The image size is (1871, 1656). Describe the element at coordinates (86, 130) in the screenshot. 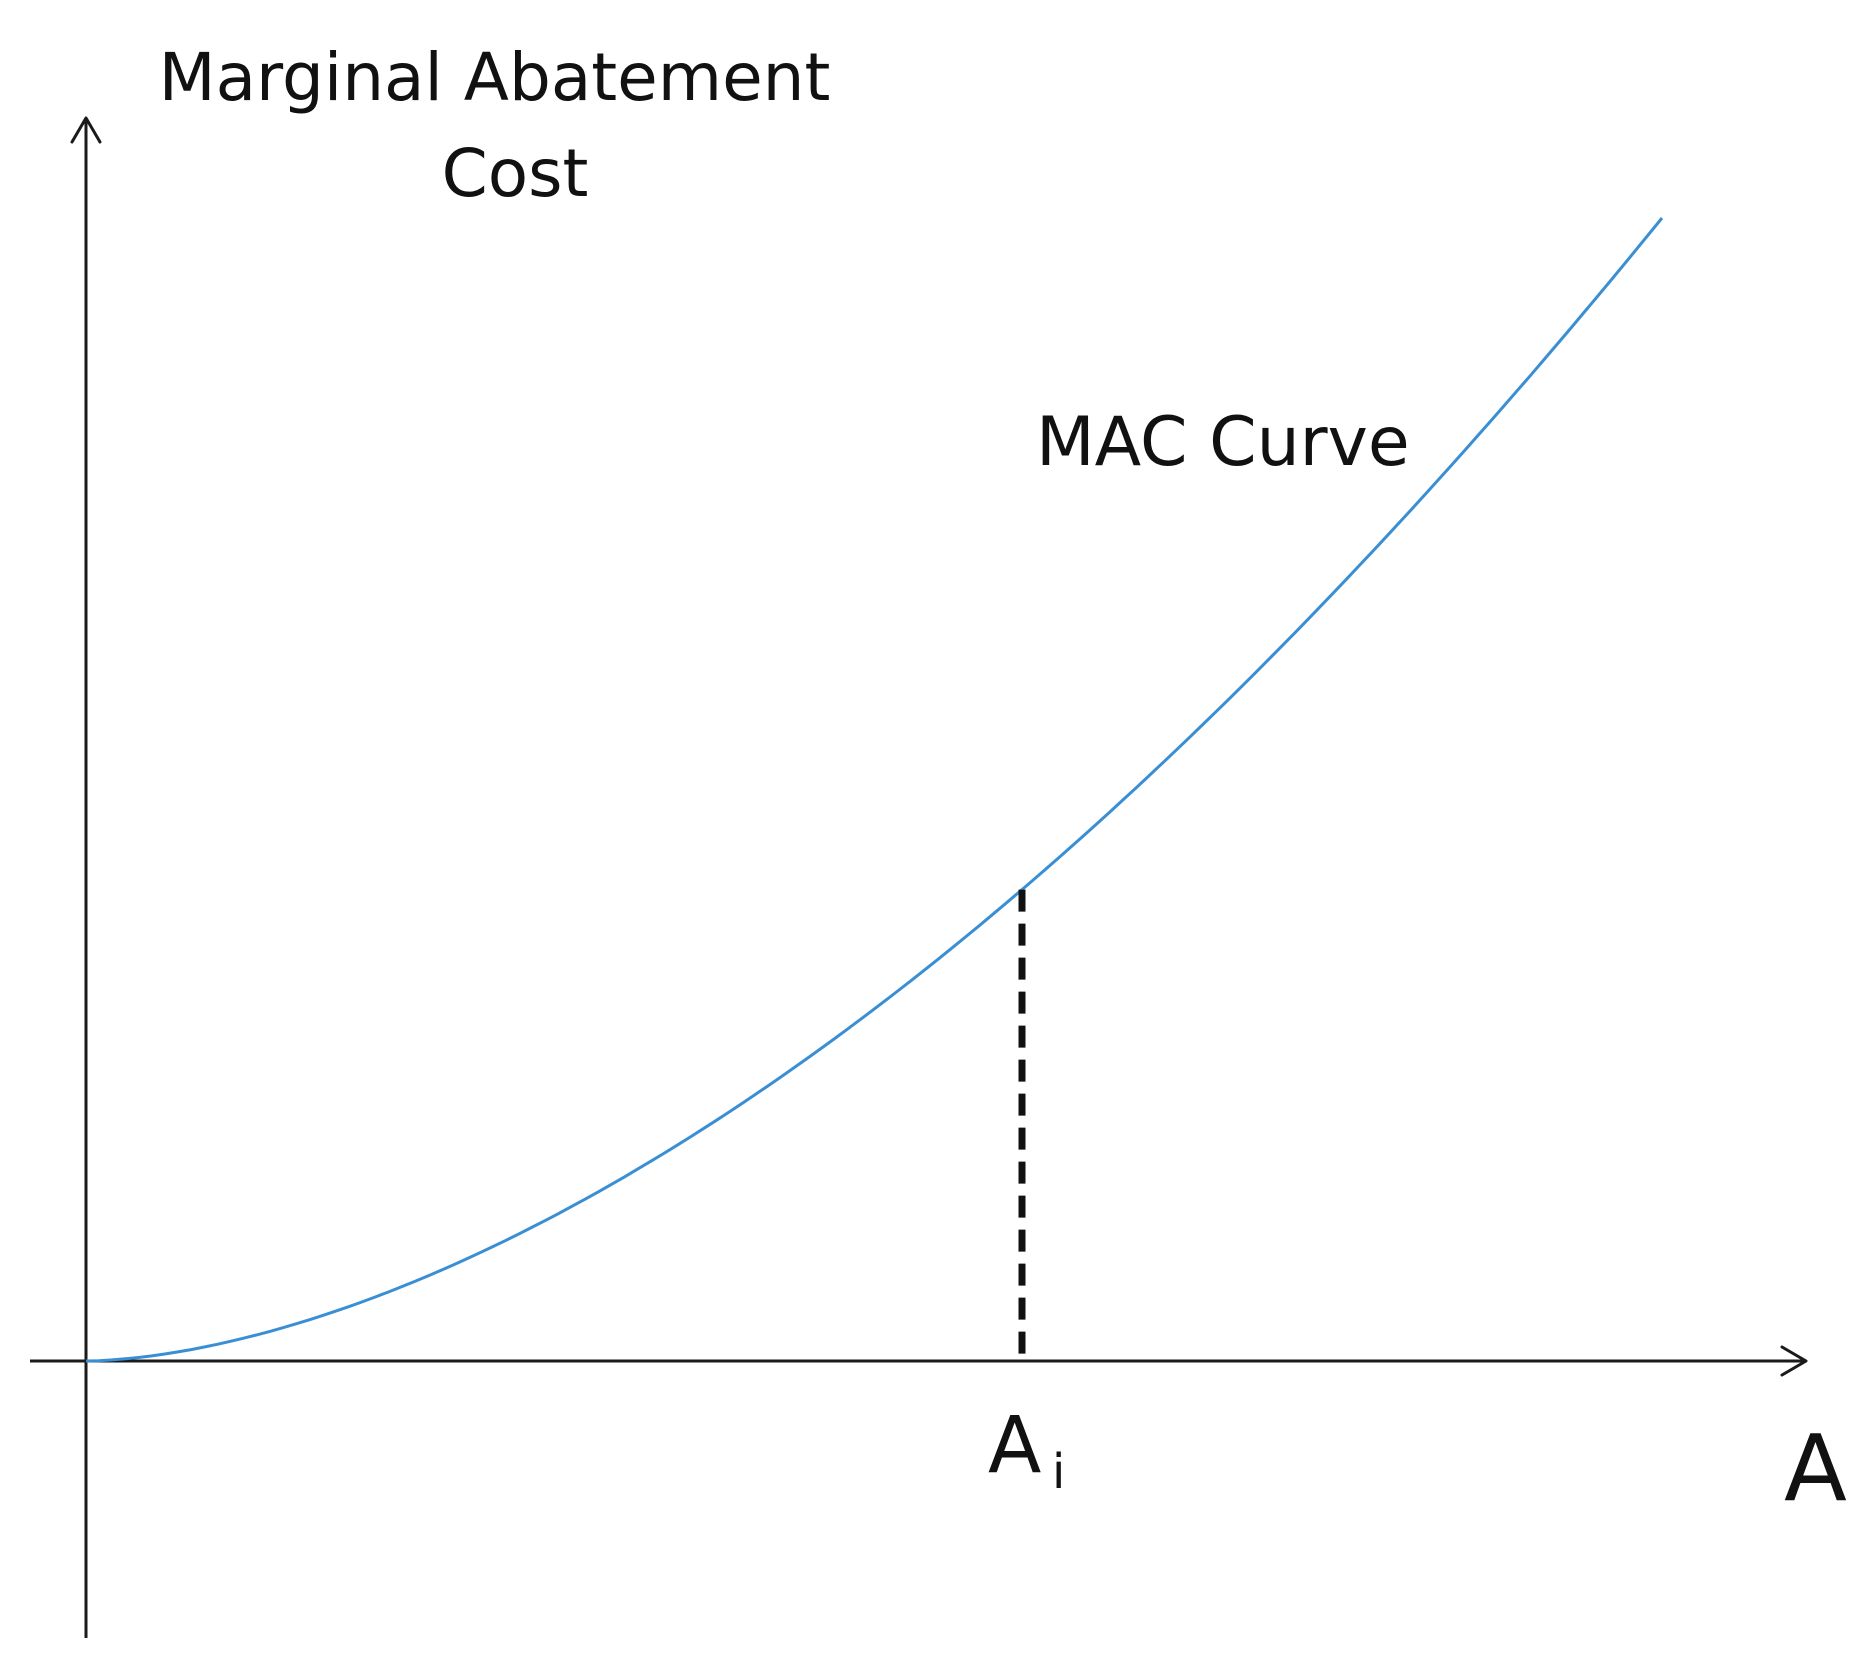

I see `y-axis-arrow-icon` at that location.